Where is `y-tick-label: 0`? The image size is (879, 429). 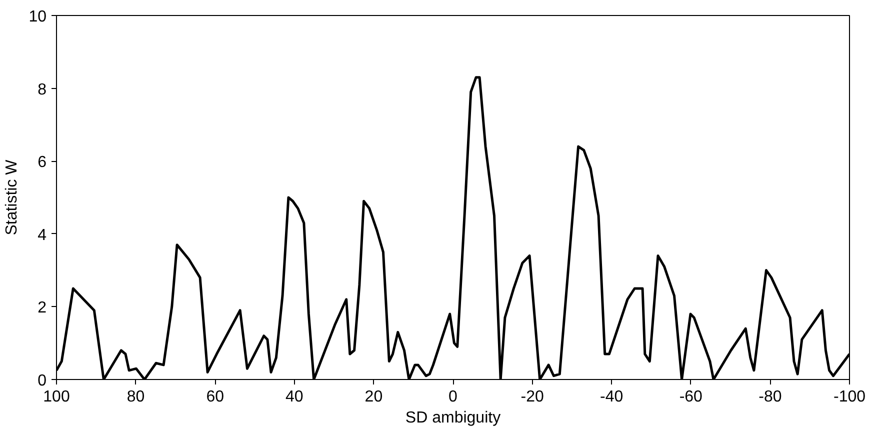 y-tick-label: 0 is located at coordinates (42, 381).